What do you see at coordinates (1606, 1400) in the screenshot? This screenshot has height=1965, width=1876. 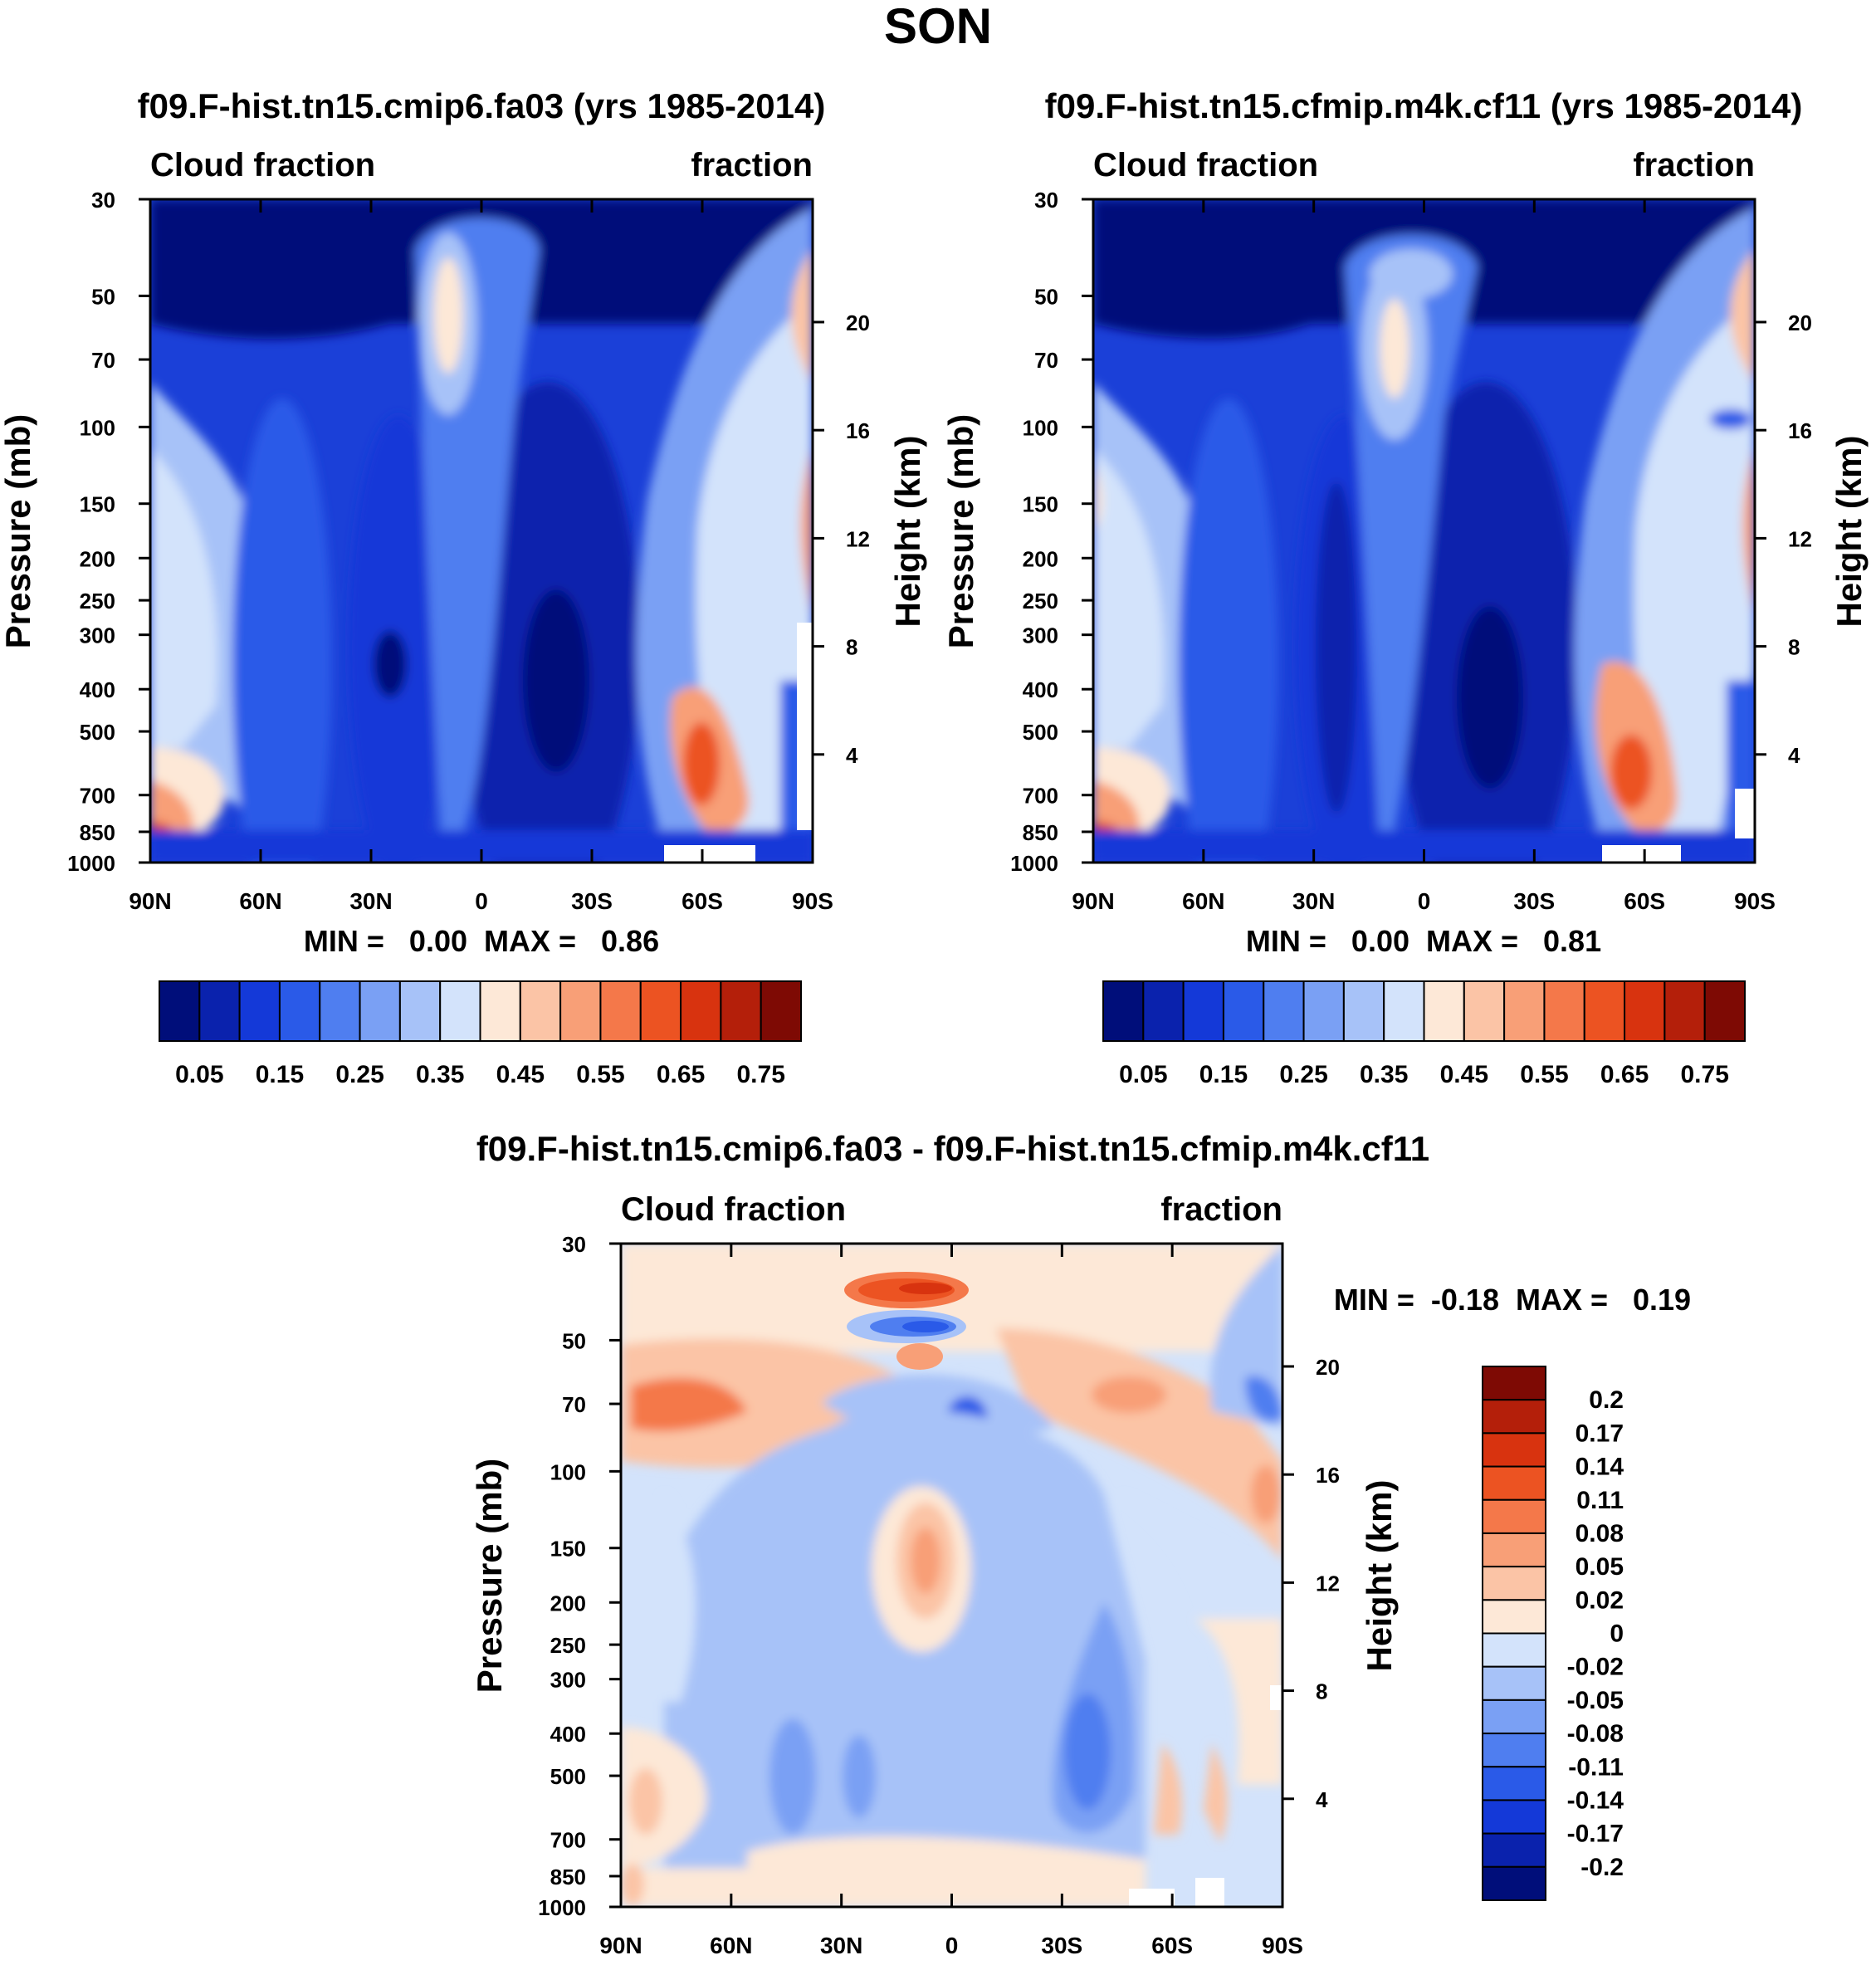 I see `colorbar-label: 0.2` at bounding box center [1606, 1400].